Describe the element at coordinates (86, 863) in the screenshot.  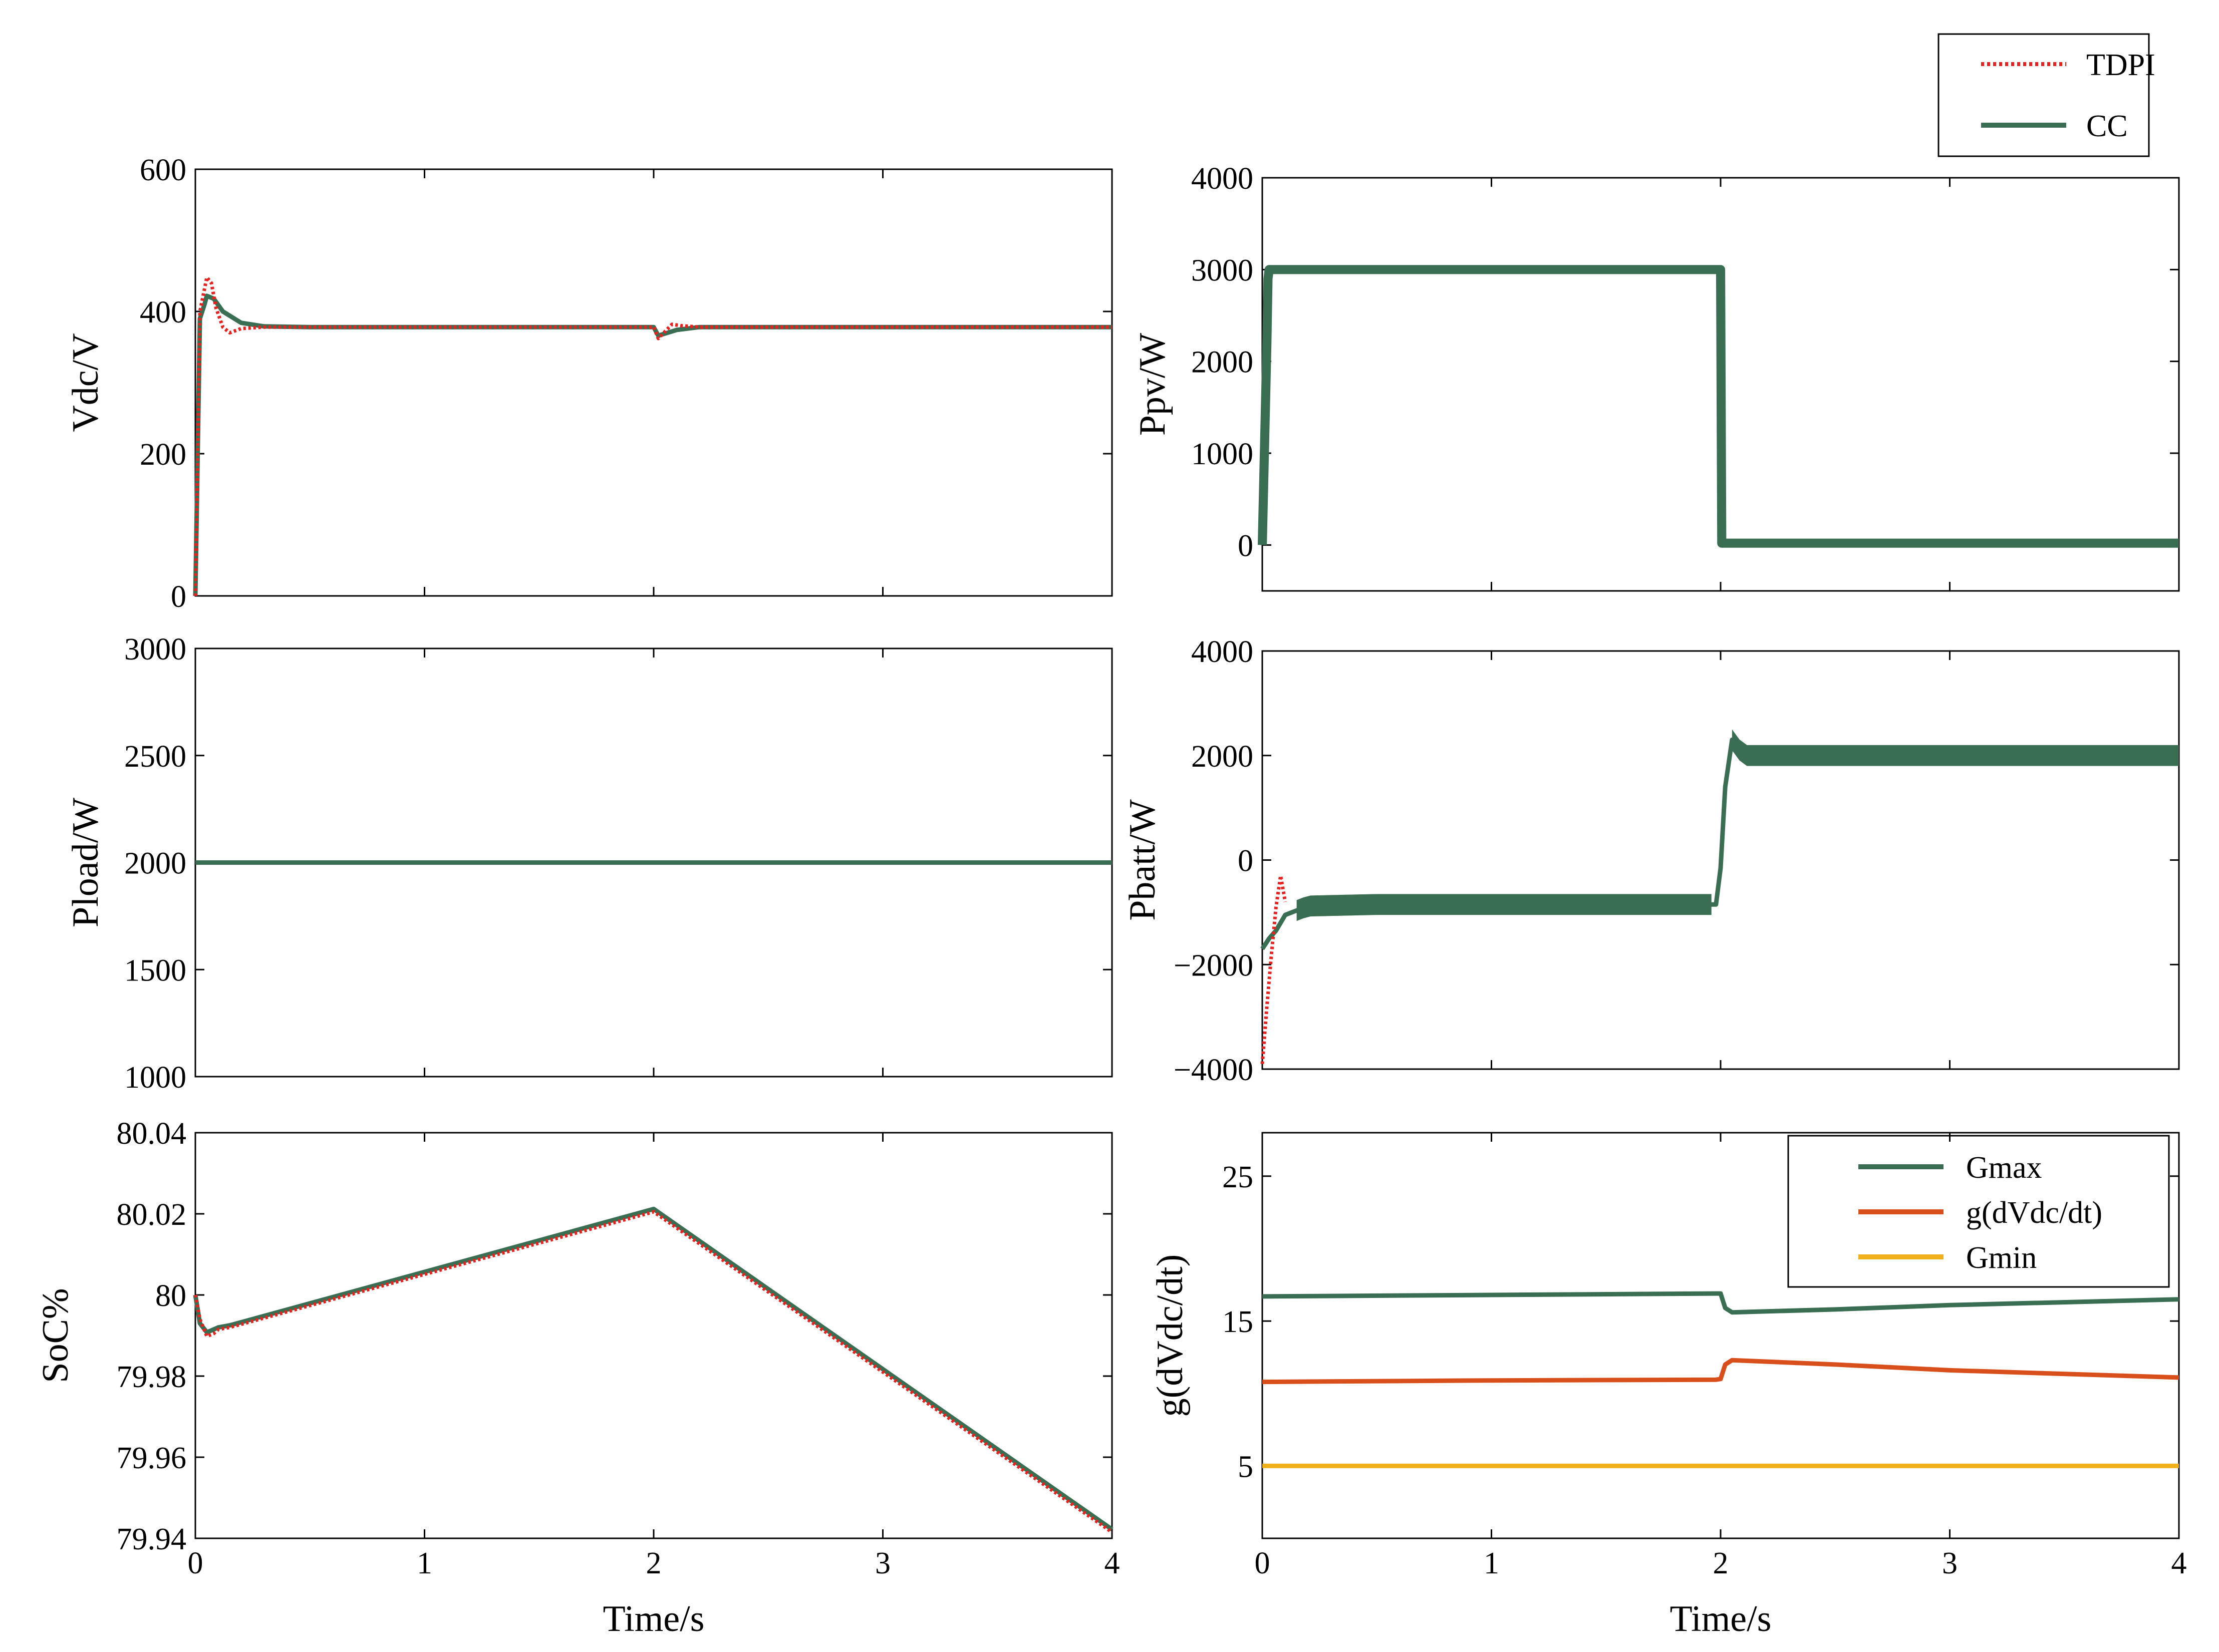
I see `pload-ylabel: Pload/W` at that location.